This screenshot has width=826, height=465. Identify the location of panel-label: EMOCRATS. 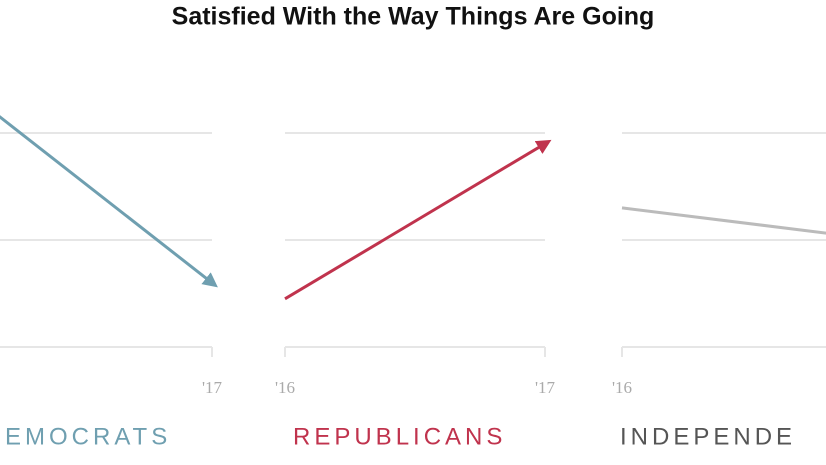
(88, 436).